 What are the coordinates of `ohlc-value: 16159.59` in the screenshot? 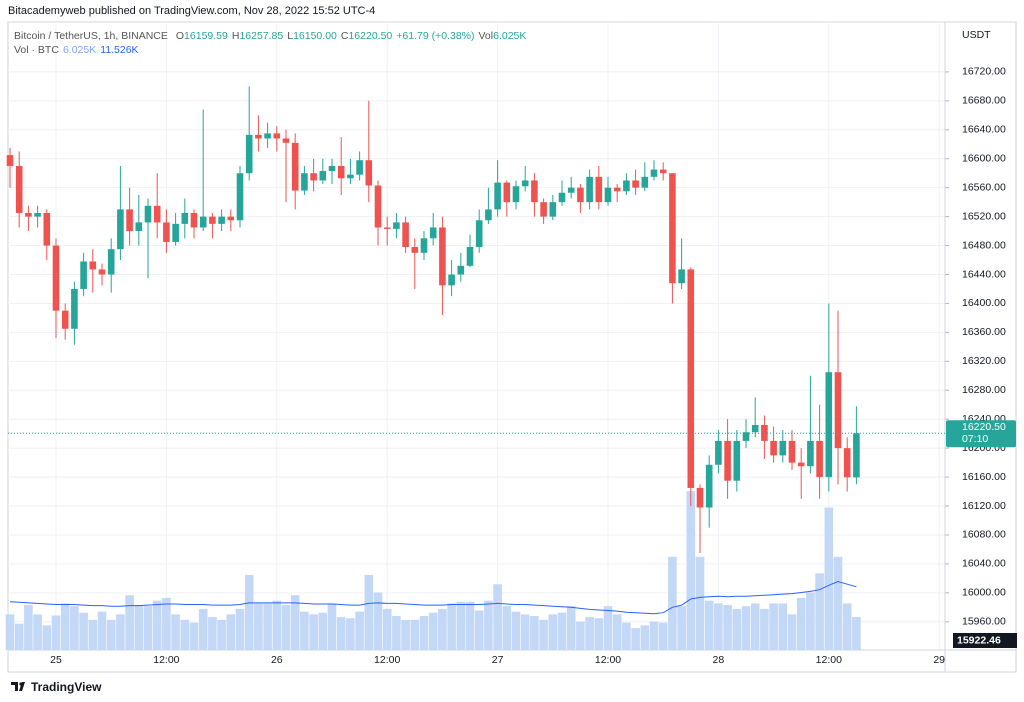 It's located at (206, 36).